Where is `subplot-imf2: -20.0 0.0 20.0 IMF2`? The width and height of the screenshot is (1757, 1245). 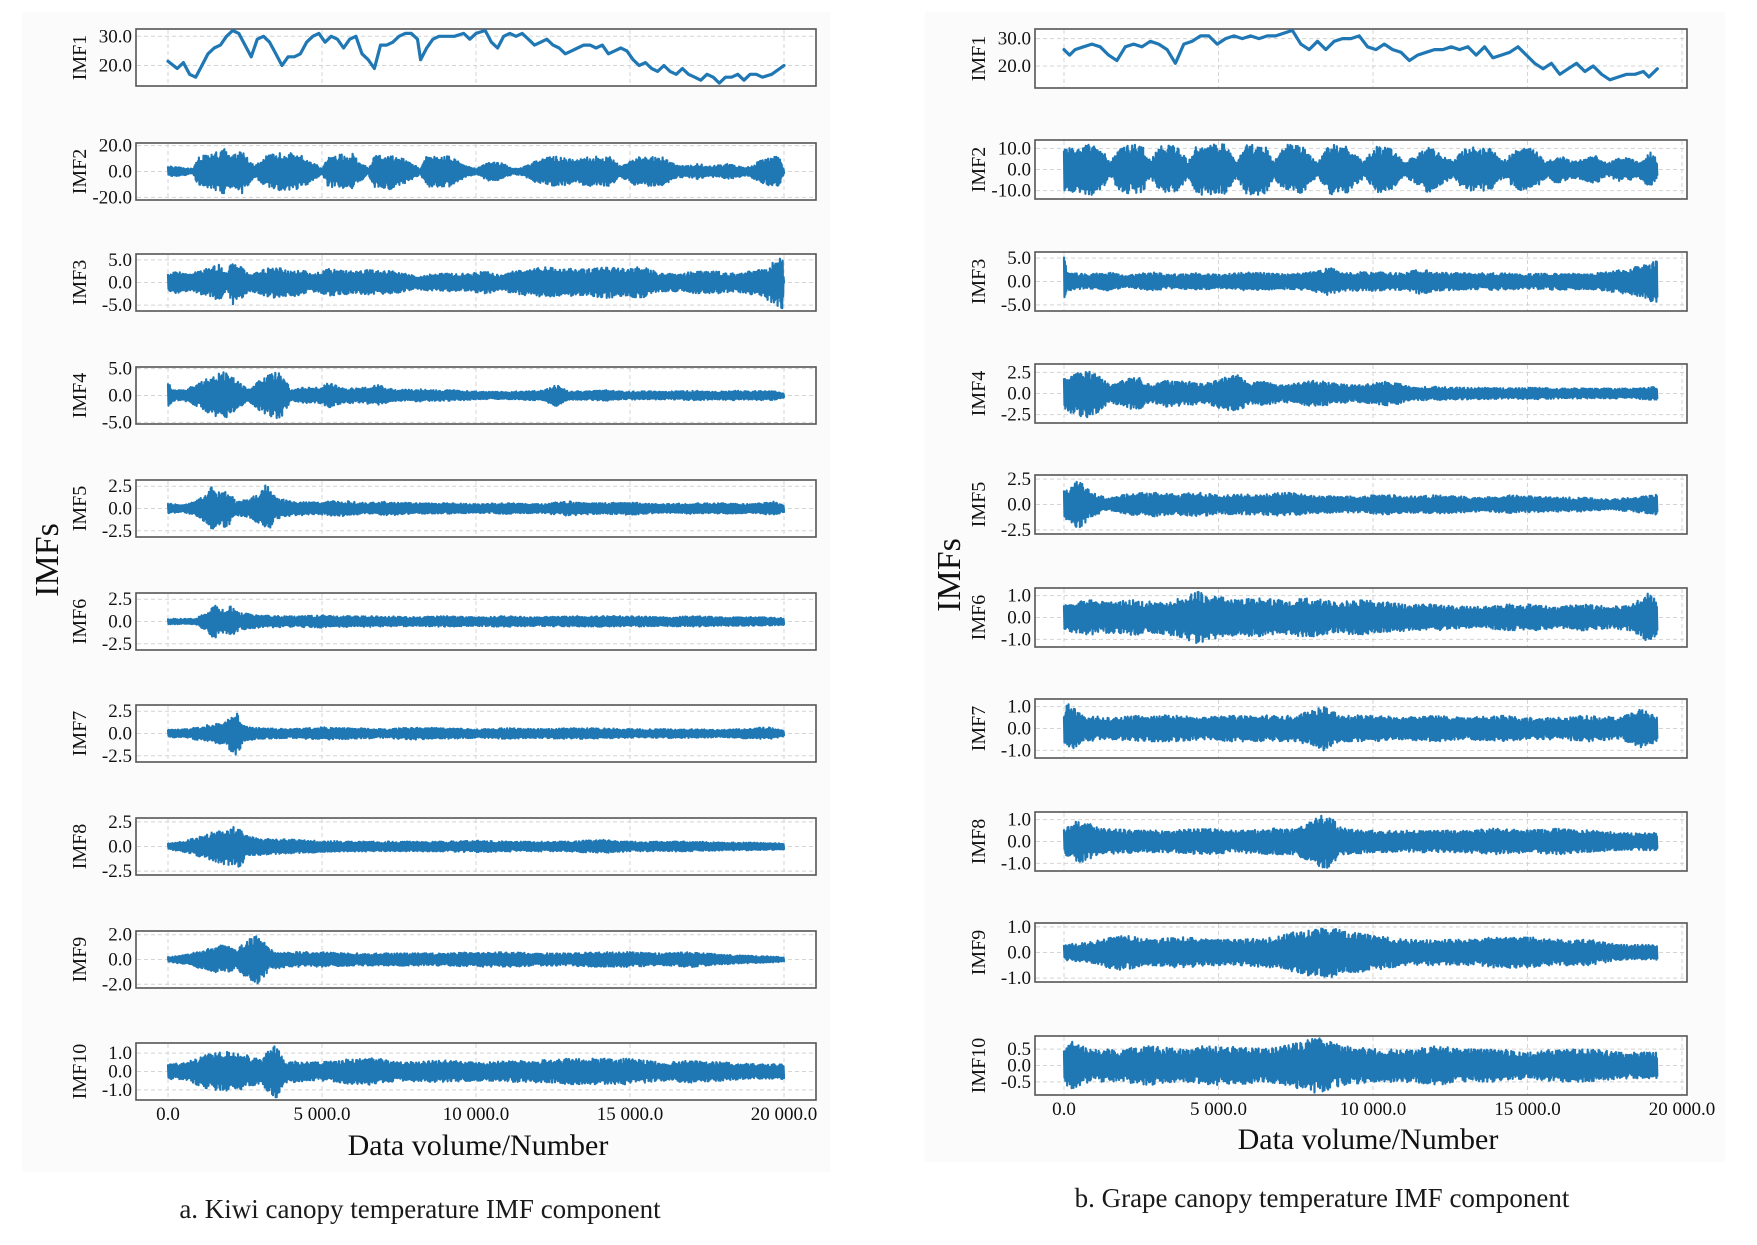
subplot-imf2: -20.0 0.0 20.0 IMF2 is located at coordinates (443, 172).